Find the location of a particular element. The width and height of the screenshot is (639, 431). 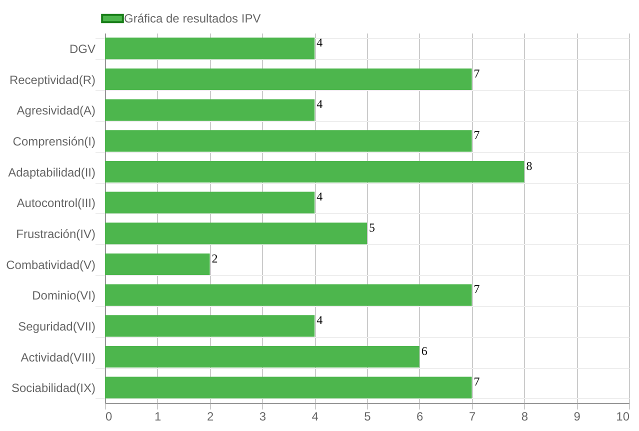

y-tick-label: Combatividad(V) is located at coordinates (51, 265).